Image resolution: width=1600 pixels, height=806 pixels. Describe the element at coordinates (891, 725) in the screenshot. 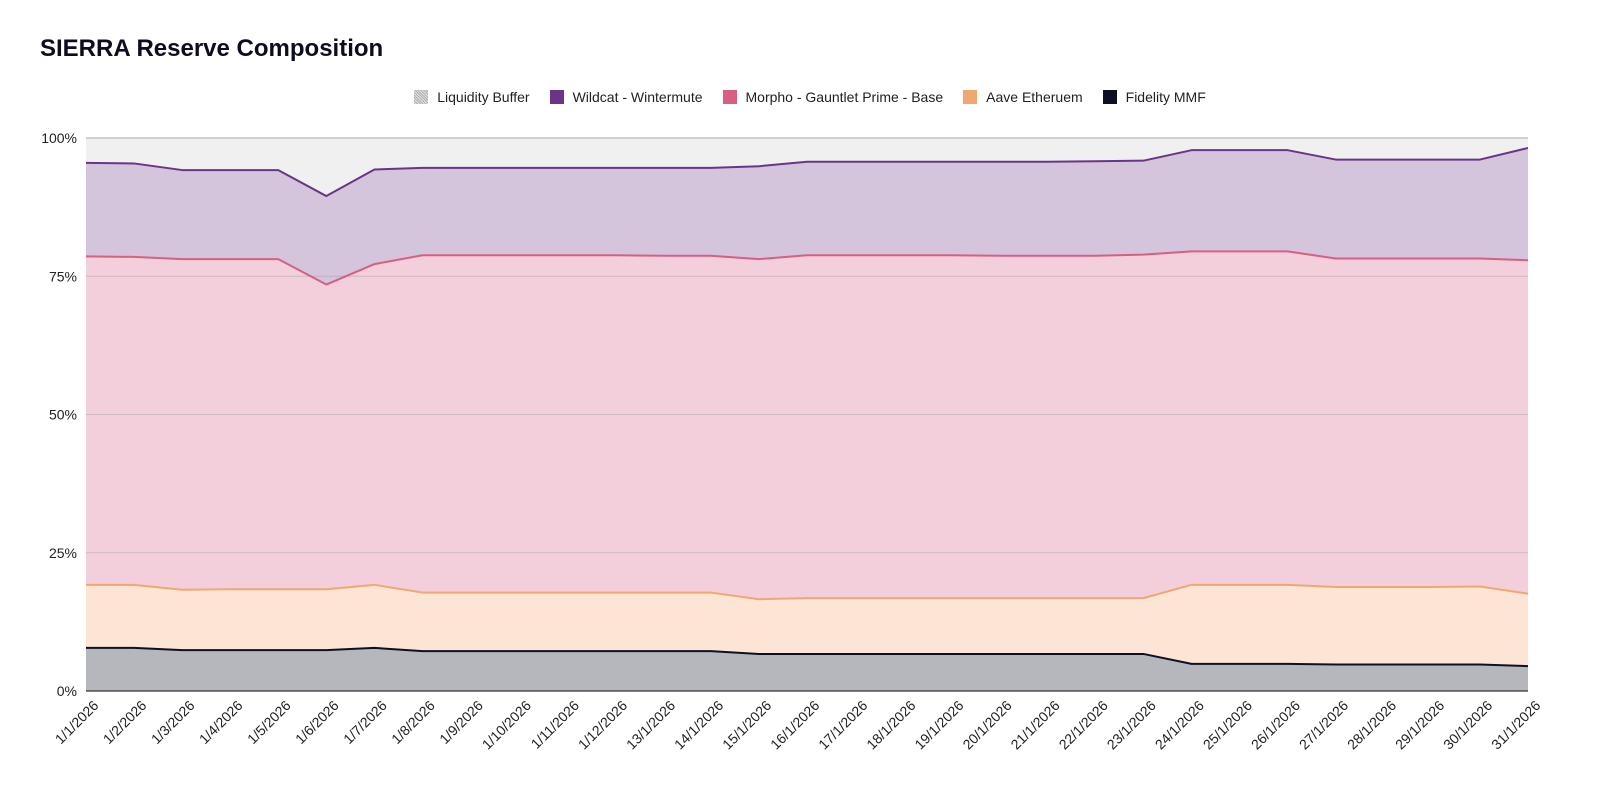

I see `x-tick-label: 18/1/2026` at that location.